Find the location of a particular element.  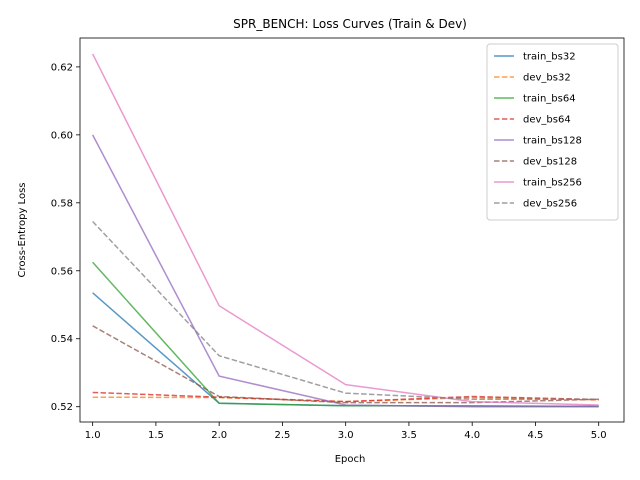

x-tick-label: 2.0 is located at coordinates (219, 435).